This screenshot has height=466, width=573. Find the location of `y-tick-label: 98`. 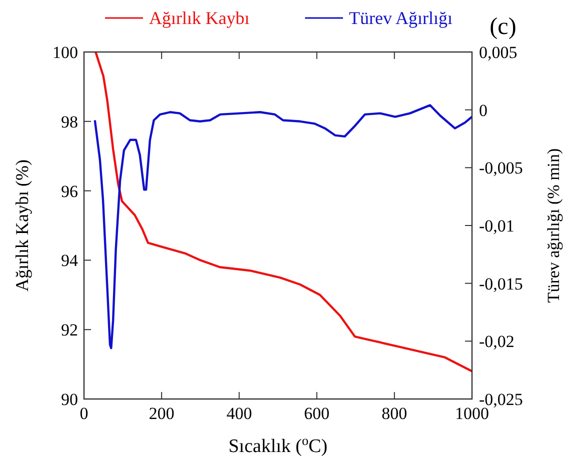

y-tick-label: 98 is located at coordinates (69, 122).